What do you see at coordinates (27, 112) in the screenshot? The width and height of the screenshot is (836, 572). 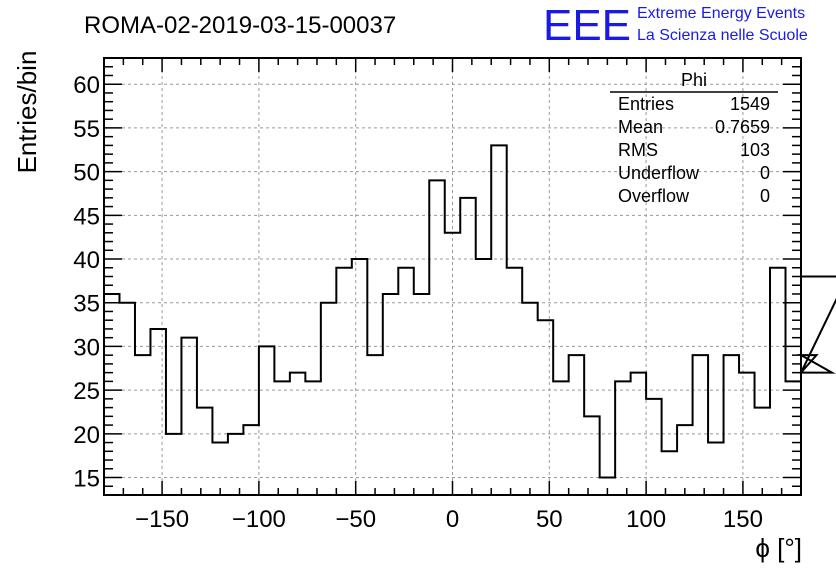 I see `y-axis-label: Entries/bin` at bounding box center [27, 112].